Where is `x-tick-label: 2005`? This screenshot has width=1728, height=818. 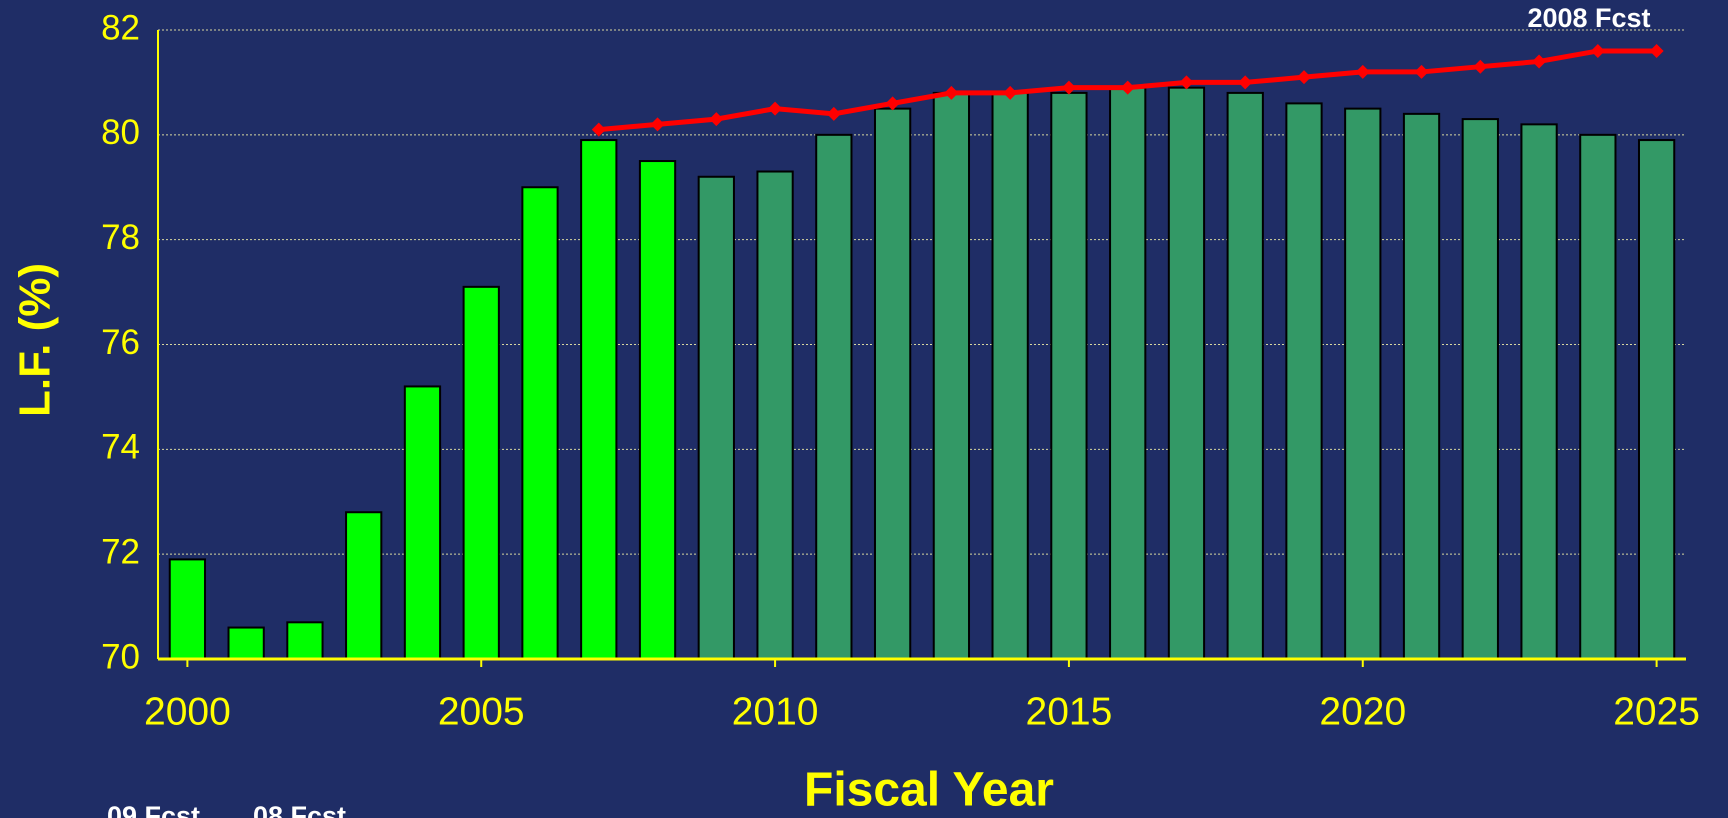 x-tick-label: 2005 is located at coordinates (481, 711).